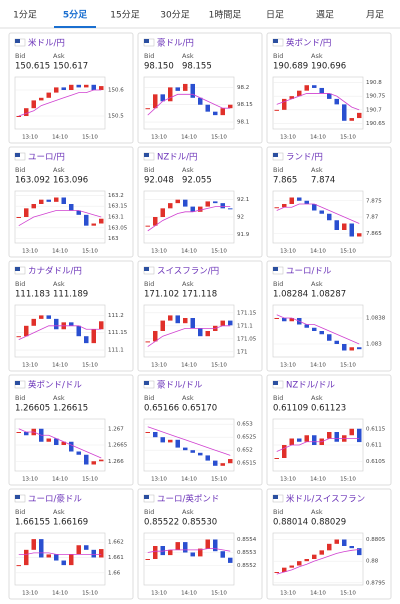 The image size is (400, 604). I want to click on card-title: 英ポンド/ドル, so click(55, 385).